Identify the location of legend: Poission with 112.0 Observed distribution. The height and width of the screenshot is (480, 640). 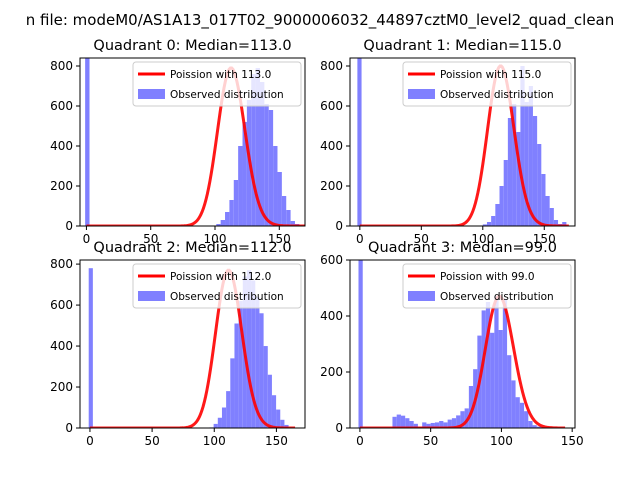
(217, 286).